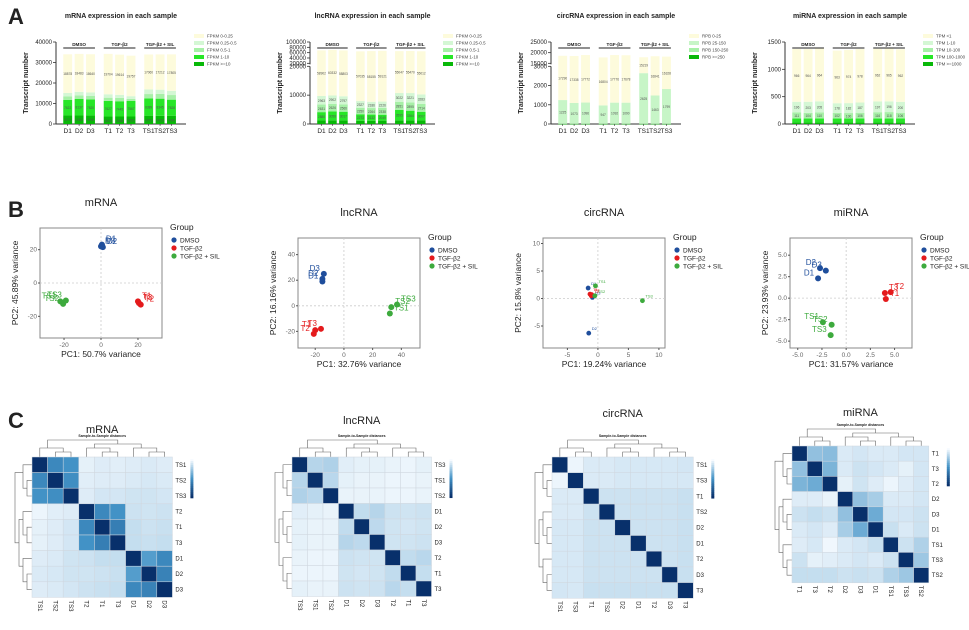 The width and height of the screenshot is (969, 630). I want to click on legend-label: FPKM 1-10, so click(218, 57).